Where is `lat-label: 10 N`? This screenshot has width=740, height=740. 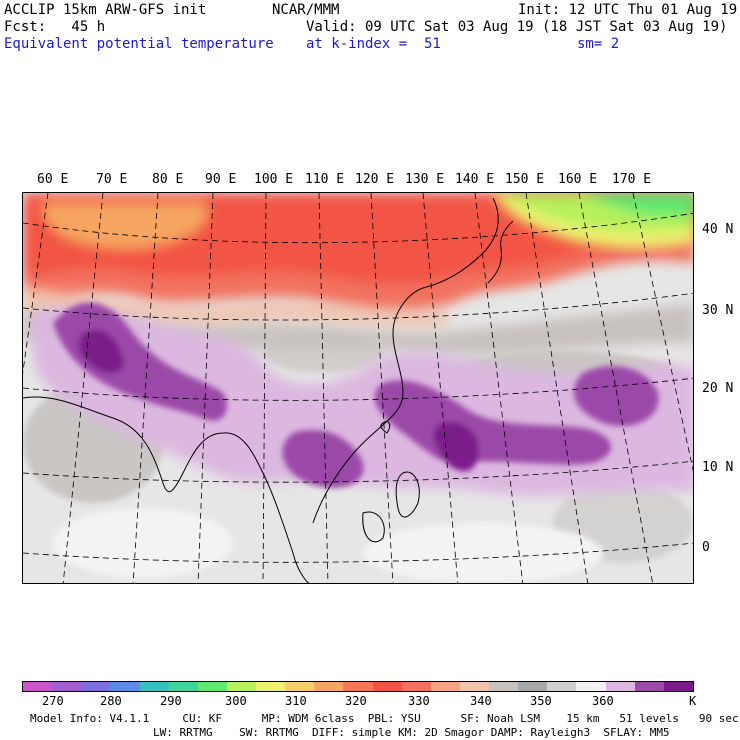
lat-label: 10 N is located at coordinates (718, 467).